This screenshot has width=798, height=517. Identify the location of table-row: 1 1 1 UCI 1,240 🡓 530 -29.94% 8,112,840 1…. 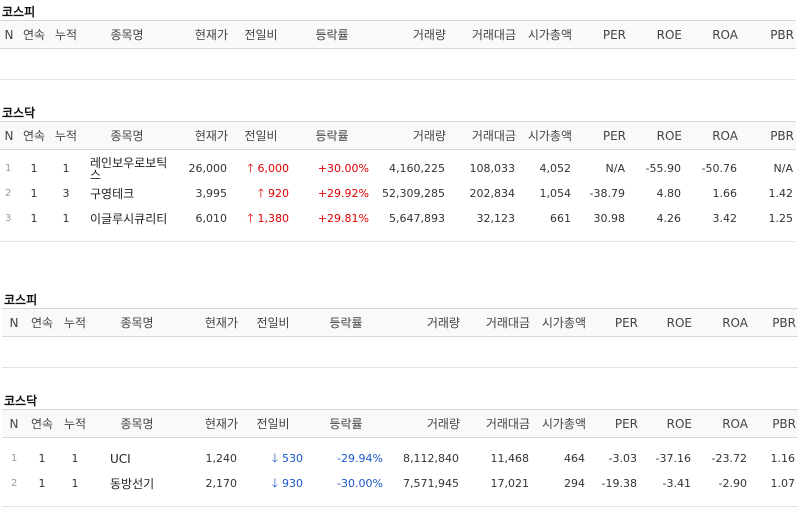
(400, 458).